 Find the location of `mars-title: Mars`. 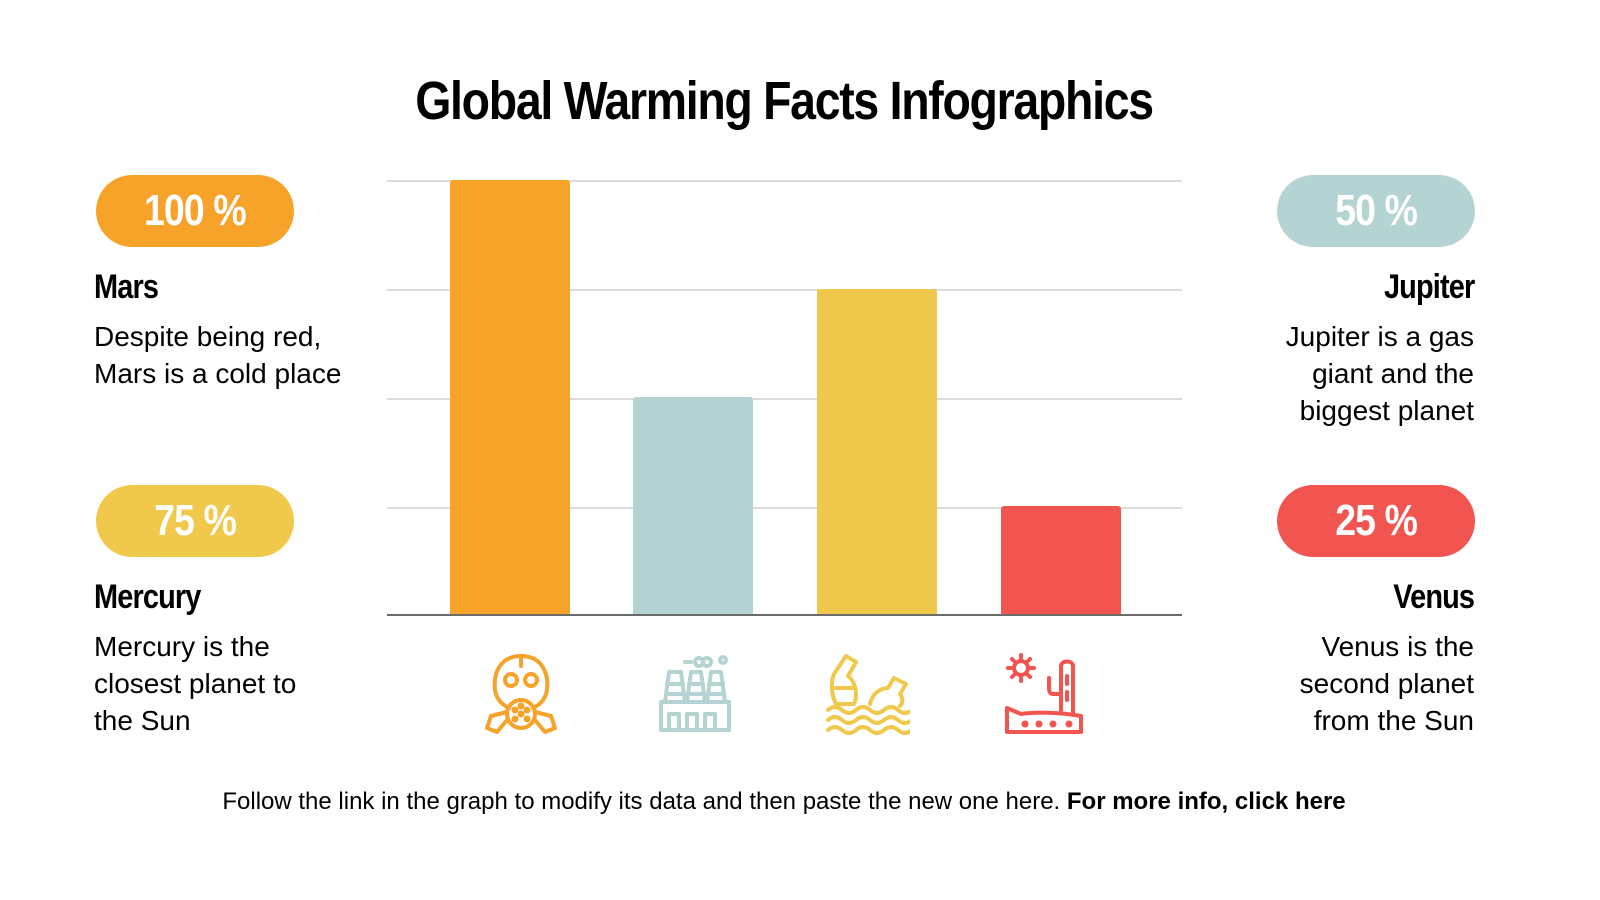

mars-title: Mars is located at coordinates (126, 287).